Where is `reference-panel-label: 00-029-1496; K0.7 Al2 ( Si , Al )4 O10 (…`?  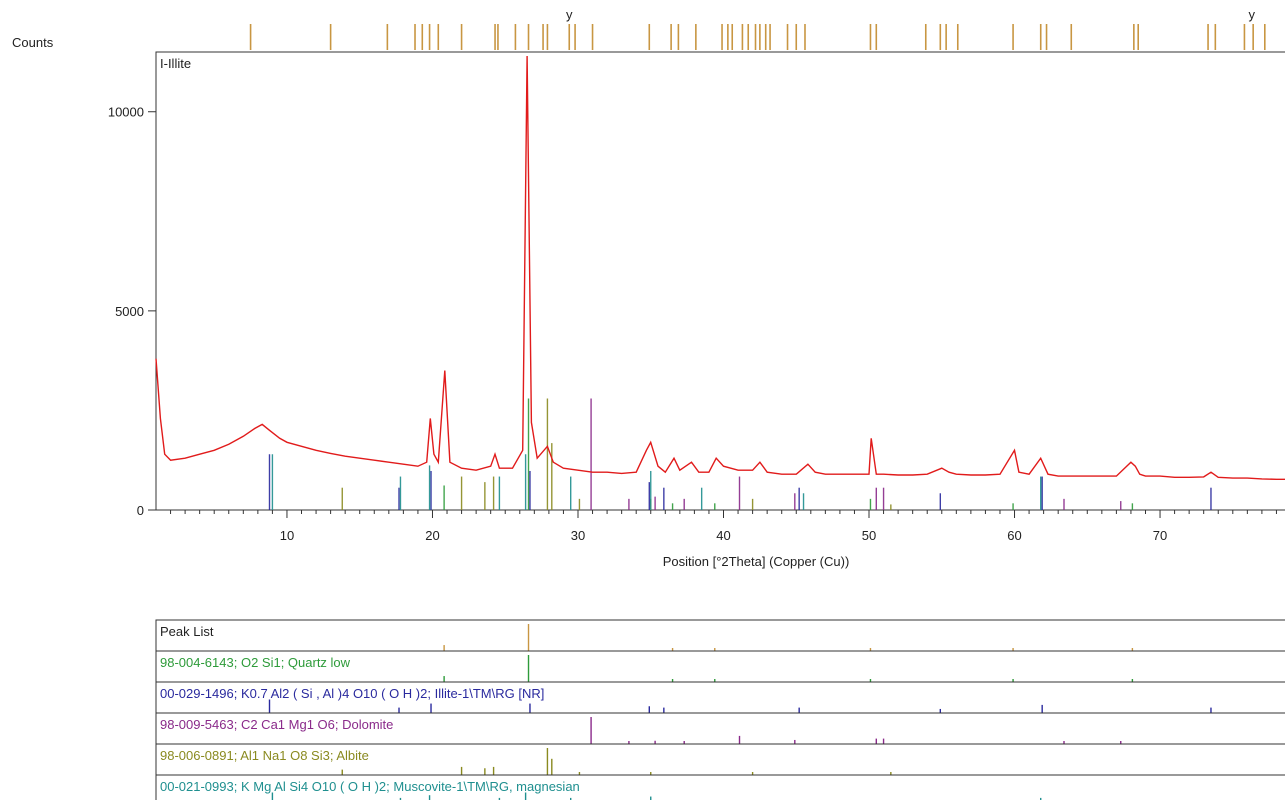 reference-panel-label: 00-029-1496; K0.7 Al2 ( Si , Al )4 O10 (… is located at coordinates (352, 693).